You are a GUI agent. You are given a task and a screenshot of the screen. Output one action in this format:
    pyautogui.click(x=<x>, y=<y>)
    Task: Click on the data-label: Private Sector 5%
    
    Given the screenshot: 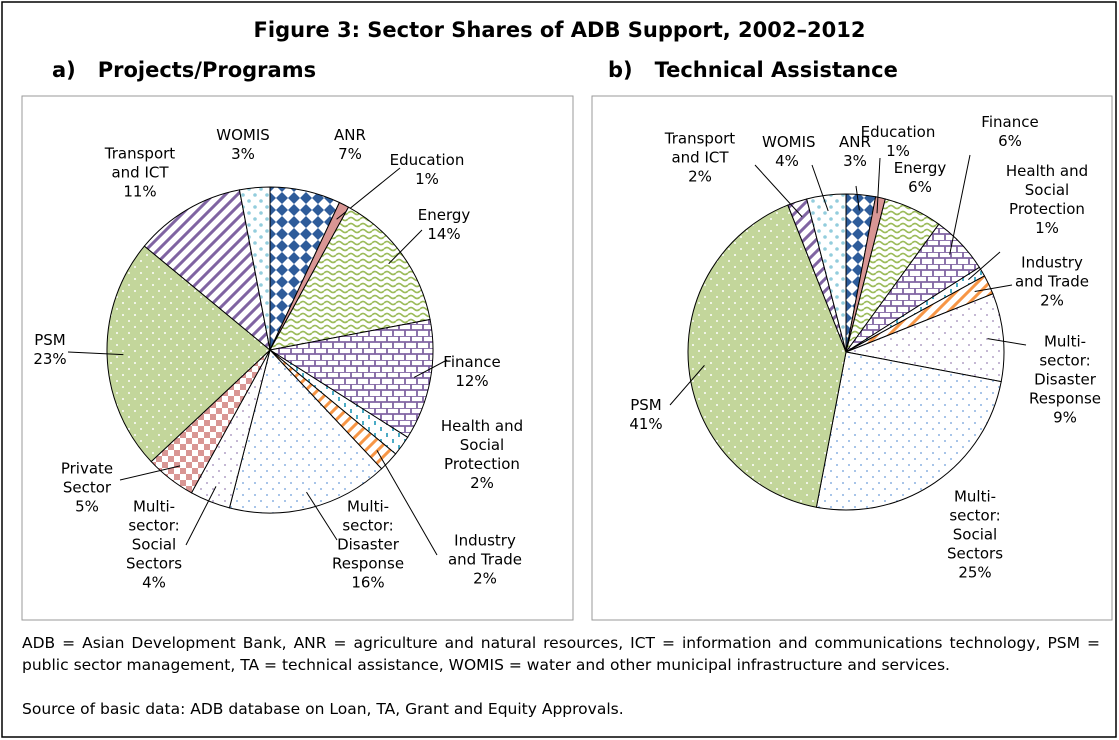 What is the action you would take?
    pyautogui.click(x=87, y=488)
    